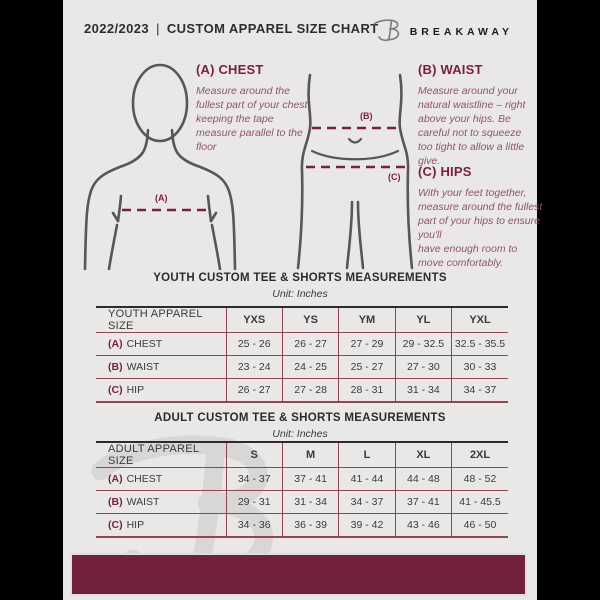  I want to click on size-row-header: YOUTH APPAREL SIZE, so click(161, 320).